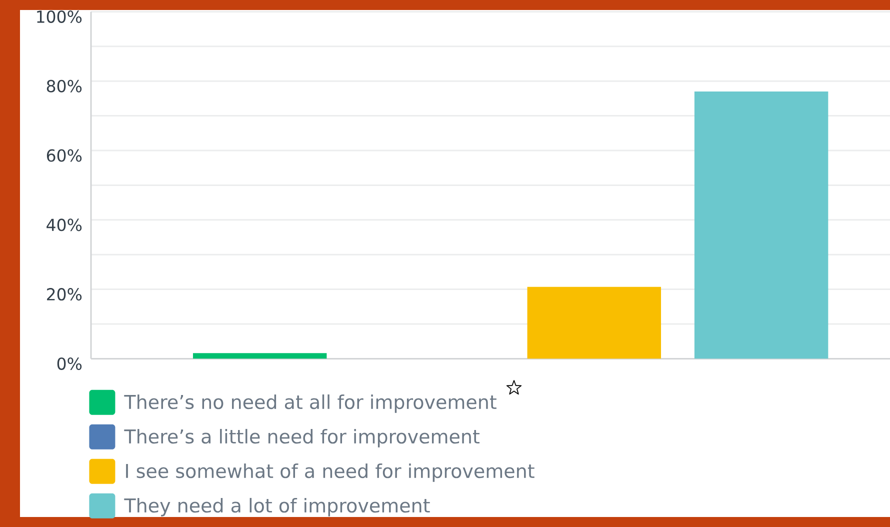 Image resolution: width=890 pixels, height=527 pixels. Describe the element at coordinates (64, 86) in the screenshot. I see `y-tick-label: 80%` at that location.